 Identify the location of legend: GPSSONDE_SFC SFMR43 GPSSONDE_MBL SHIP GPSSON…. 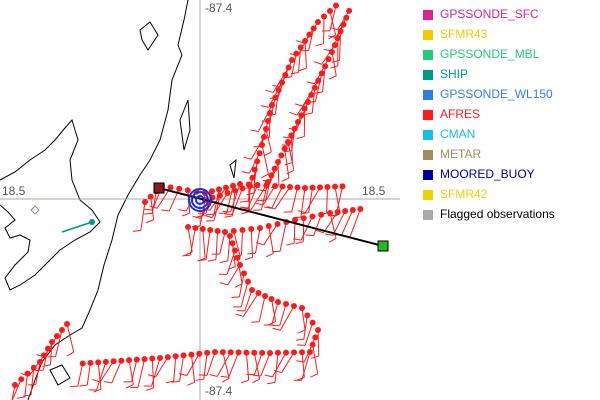
(489, 114).